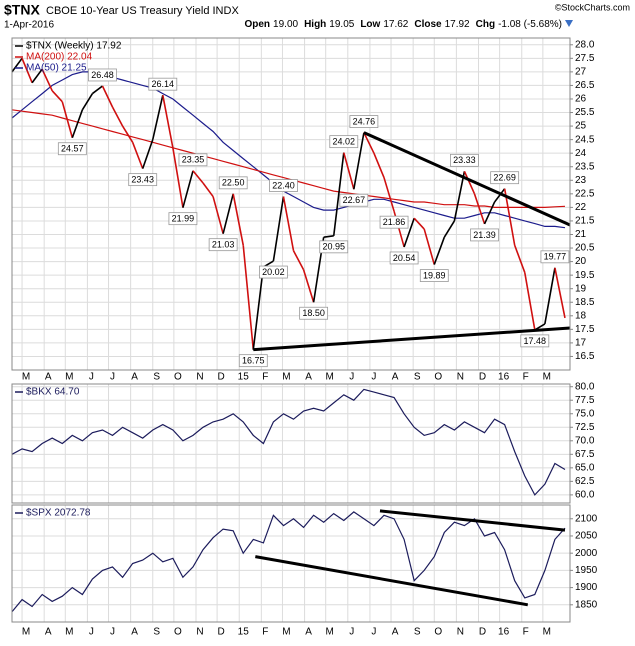 This screenshot has width=635, height=646. I want to click on y-tick-label: 18.5, so click(585, 302).